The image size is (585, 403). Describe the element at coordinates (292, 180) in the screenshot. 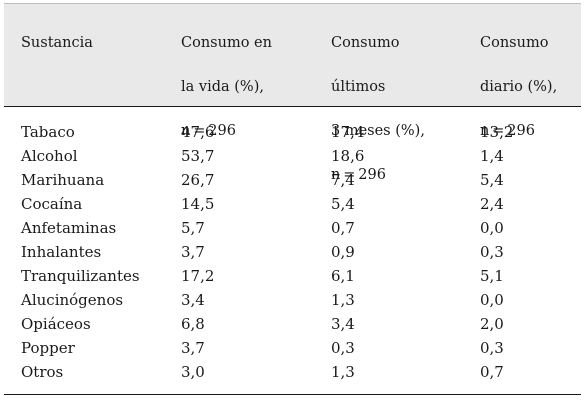

I see `table-row: Marihuana 26,7 7,4 5,4` at that location.